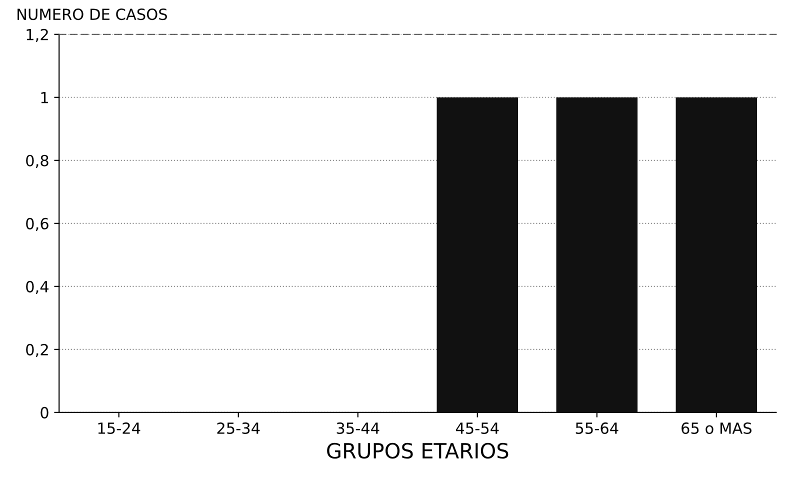  Describe the element at coordinates (44, 98) in the screenshot. I see `y-tick-label: 1` at that location.